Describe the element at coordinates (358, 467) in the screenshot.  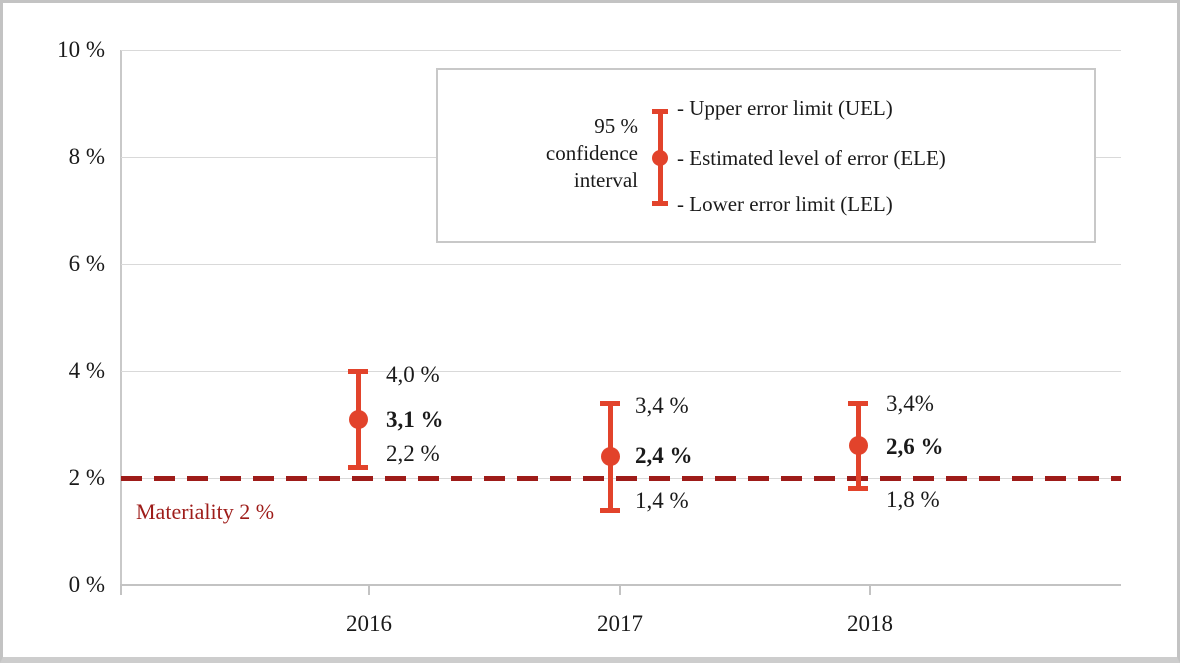
I see `error-cap-lower-2016` at that location.